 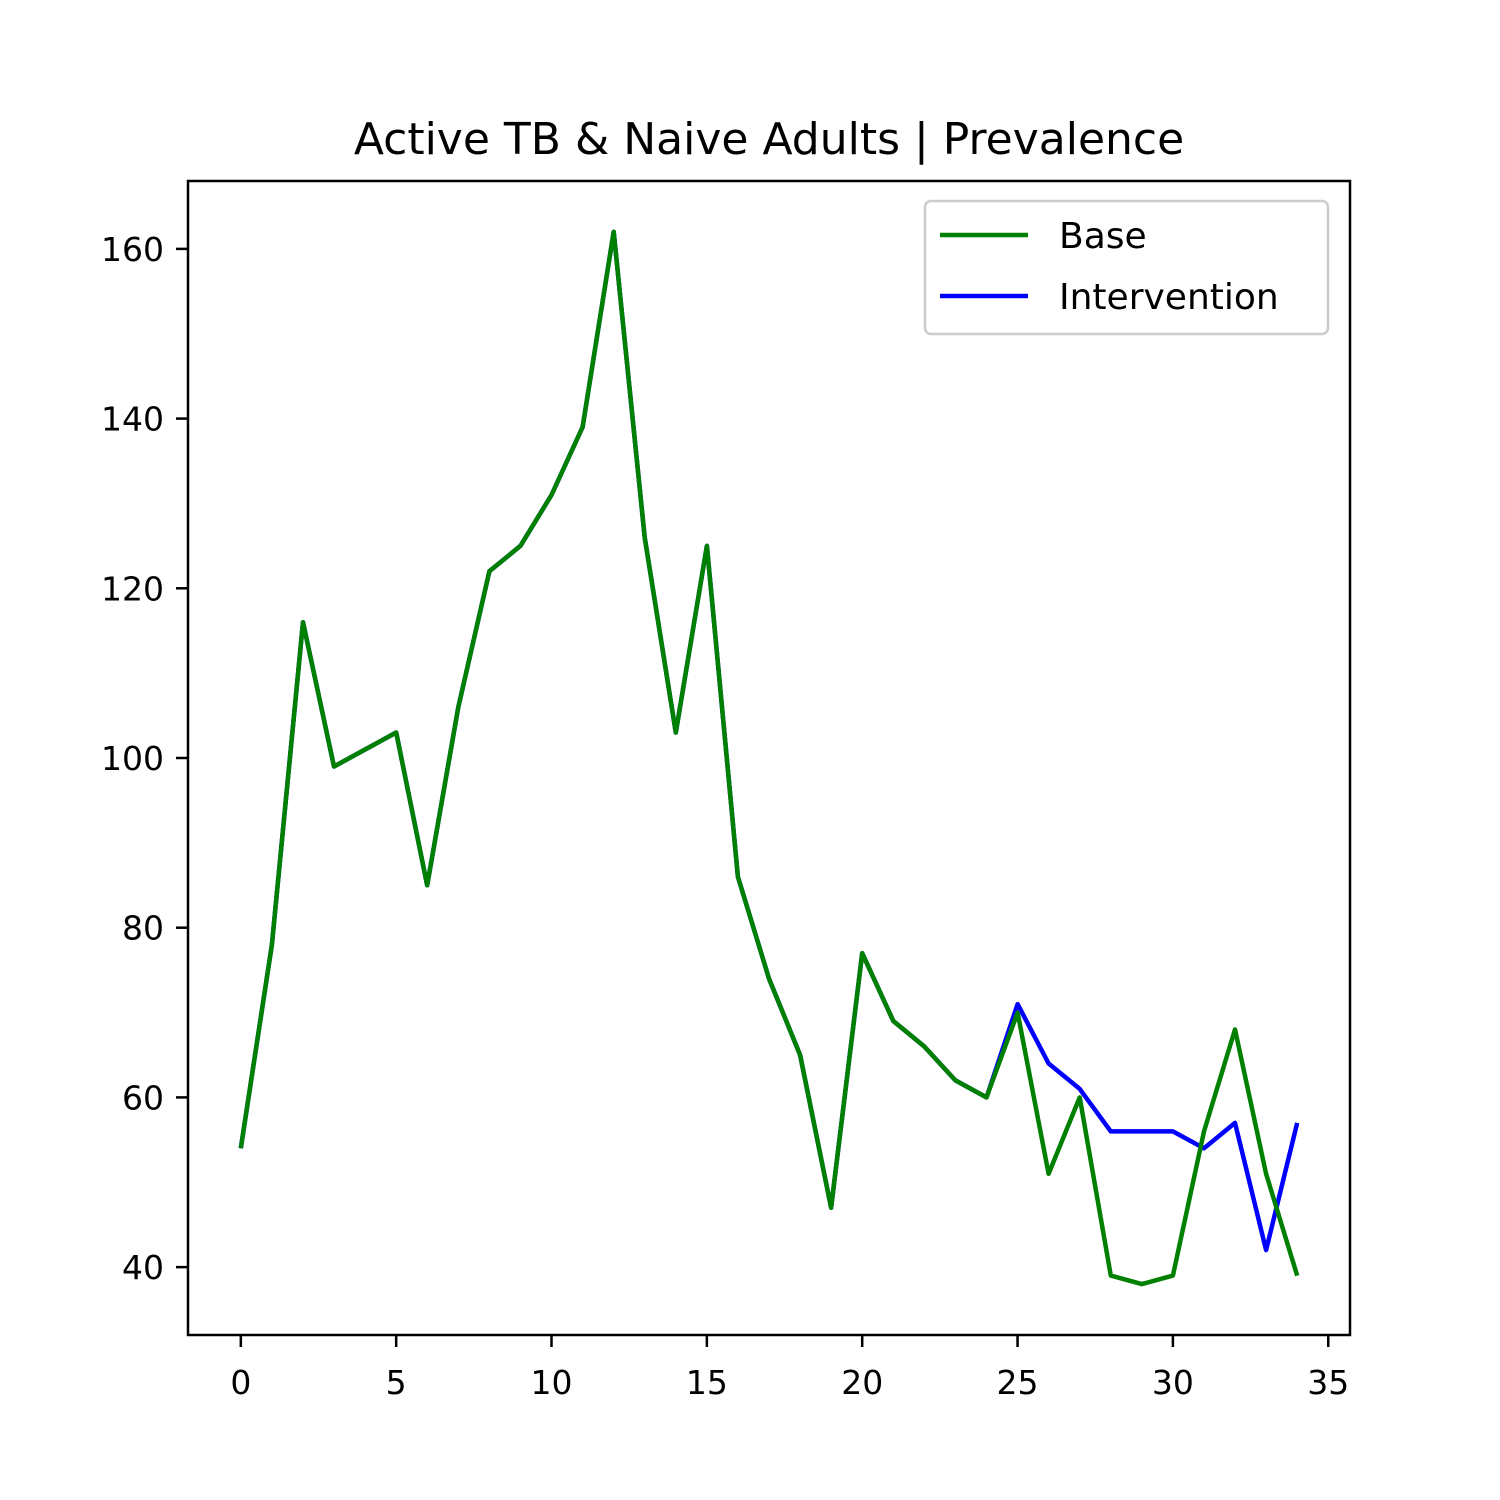 What do you see at coordinates (1328, 1382) in the screenshot?
I see `x-tick-label-7: 35` at bounding box center [1328, 1382].